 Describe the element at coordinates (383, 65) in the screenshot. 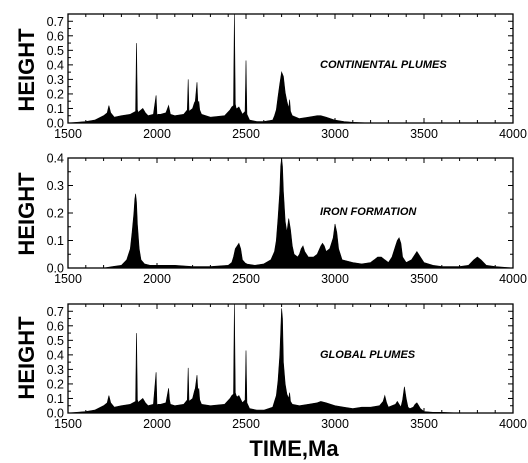

I see `chart-title: CONTINENTAL PLUMES` at that location.